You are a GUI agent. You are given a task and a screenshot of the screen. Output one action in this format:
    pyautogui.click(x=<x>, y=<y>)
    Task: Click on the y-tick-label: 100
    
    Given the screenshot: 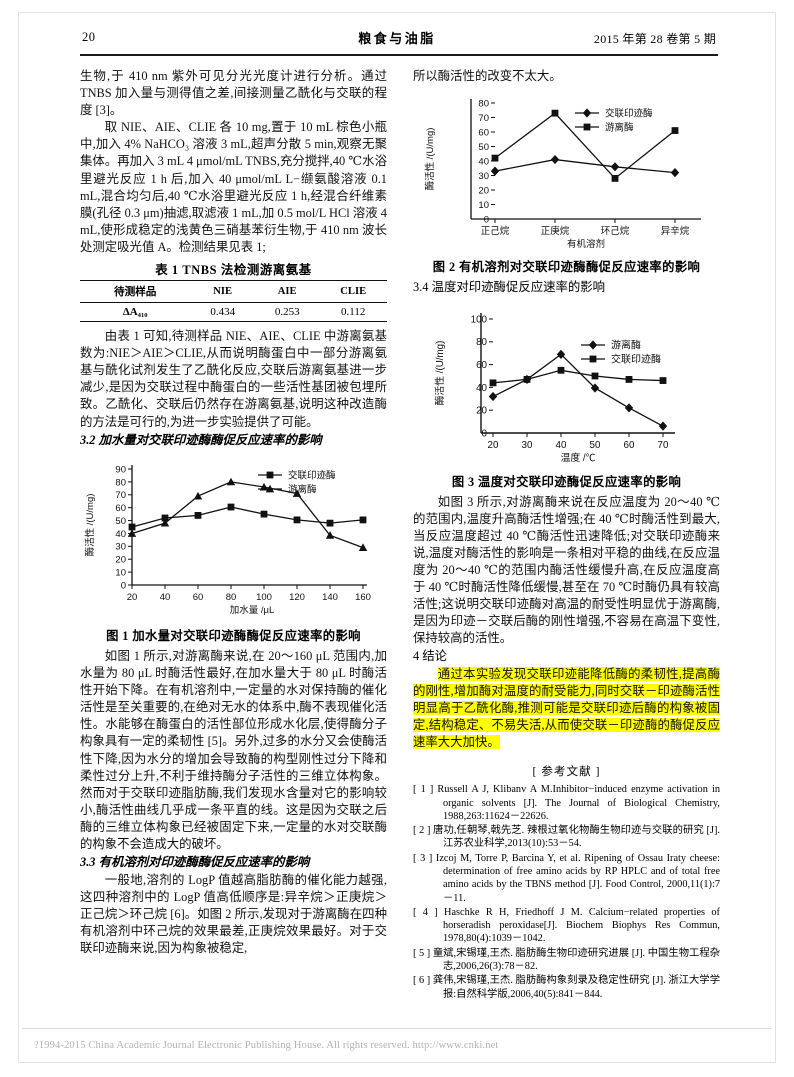 What is the action you would take?
    pyautogui.click(x=479, y=319)
    